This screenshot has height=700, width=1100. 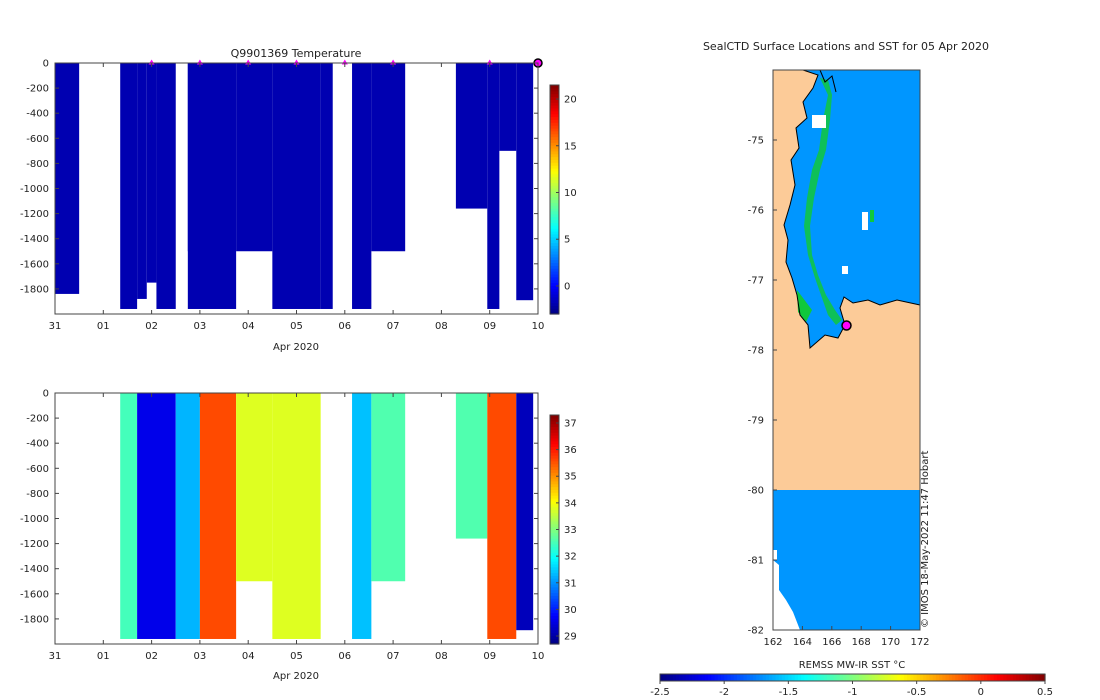 What do you see at coordinates (804, 306) in the screenshot?
I see `coastal-warm-patch-south` at bounding box center [804, 306].